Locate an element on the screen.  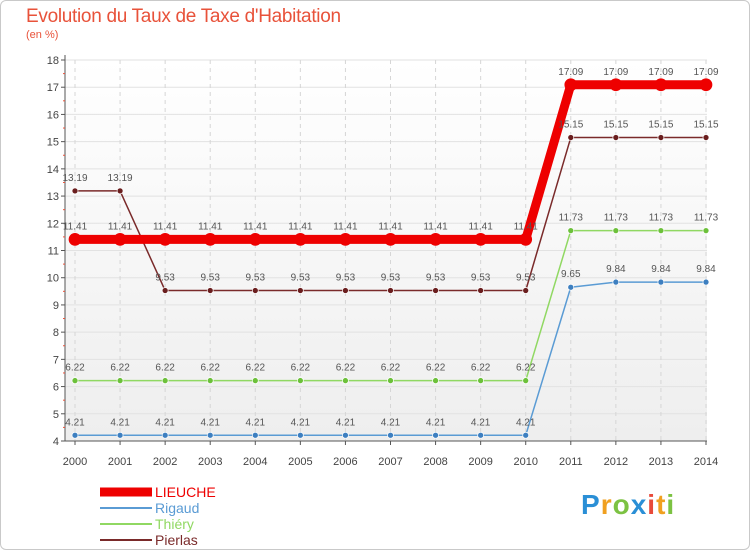
x-tick-label: 2011 is located at coordinates (571, 462).